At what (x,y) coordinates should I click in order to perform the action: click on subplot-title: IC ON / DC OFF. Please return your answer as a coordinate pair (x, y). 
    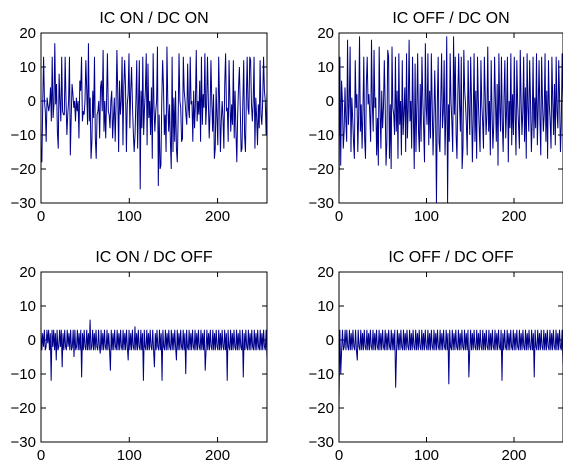
    Looking at the image, I should click on (154, 257).